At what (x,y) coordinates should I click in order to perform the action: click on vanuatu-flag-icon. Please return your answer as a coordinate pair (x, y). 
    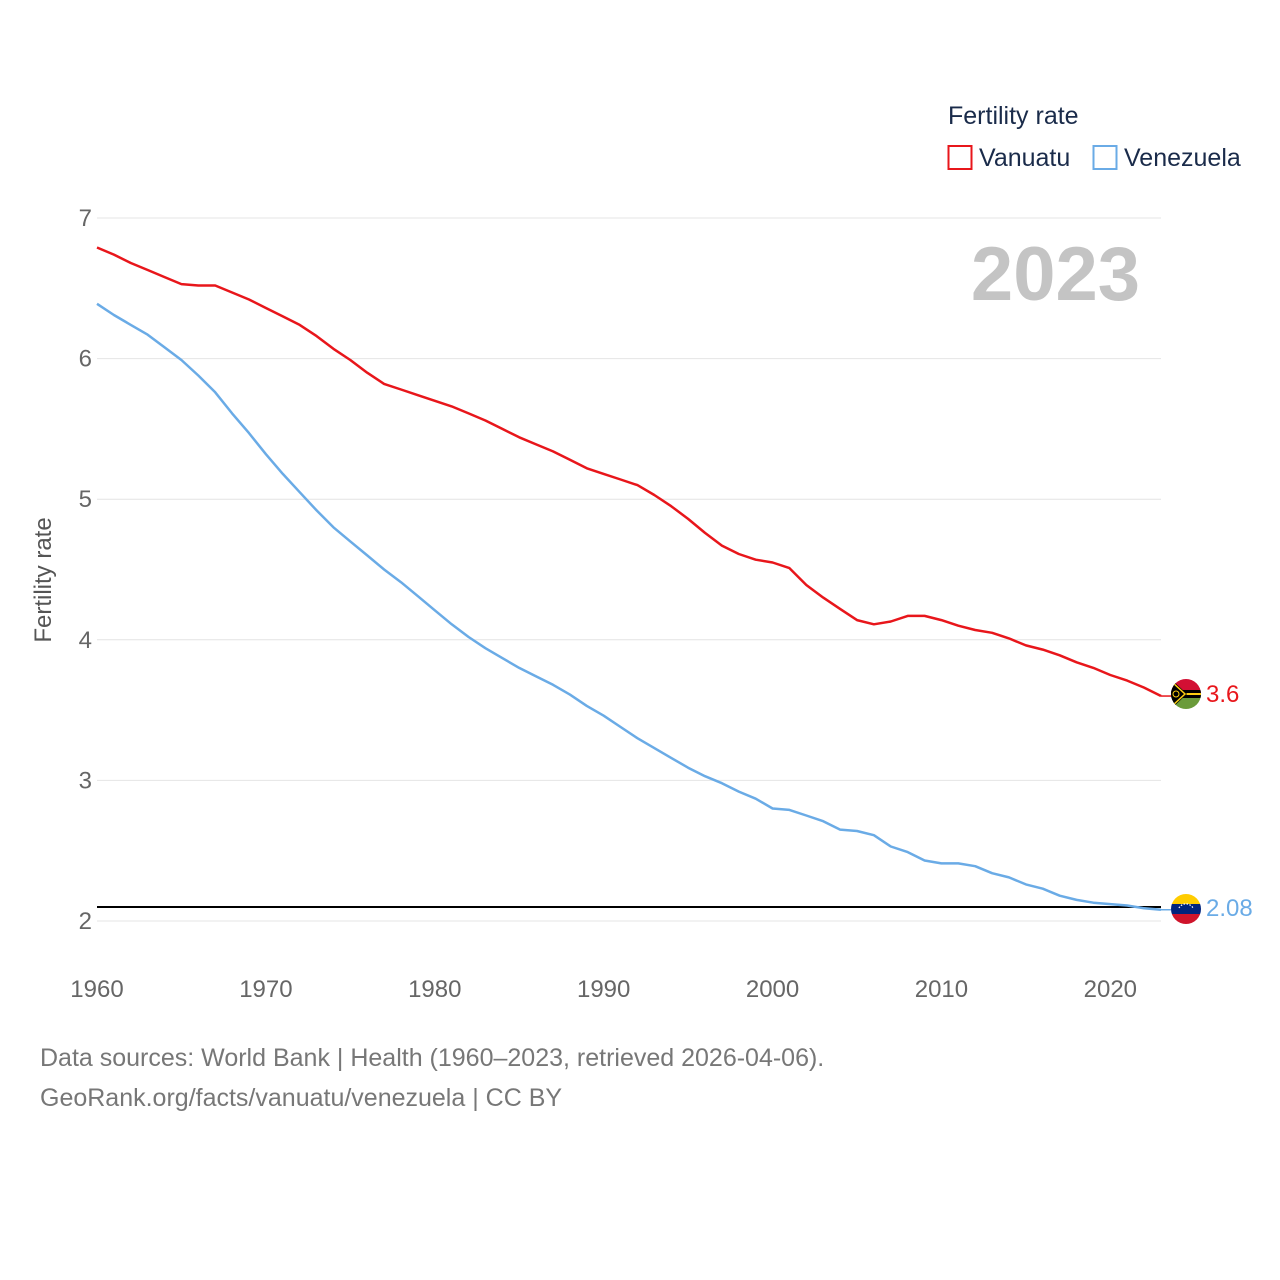
    Looking at the image, I should click on (1186, 694).